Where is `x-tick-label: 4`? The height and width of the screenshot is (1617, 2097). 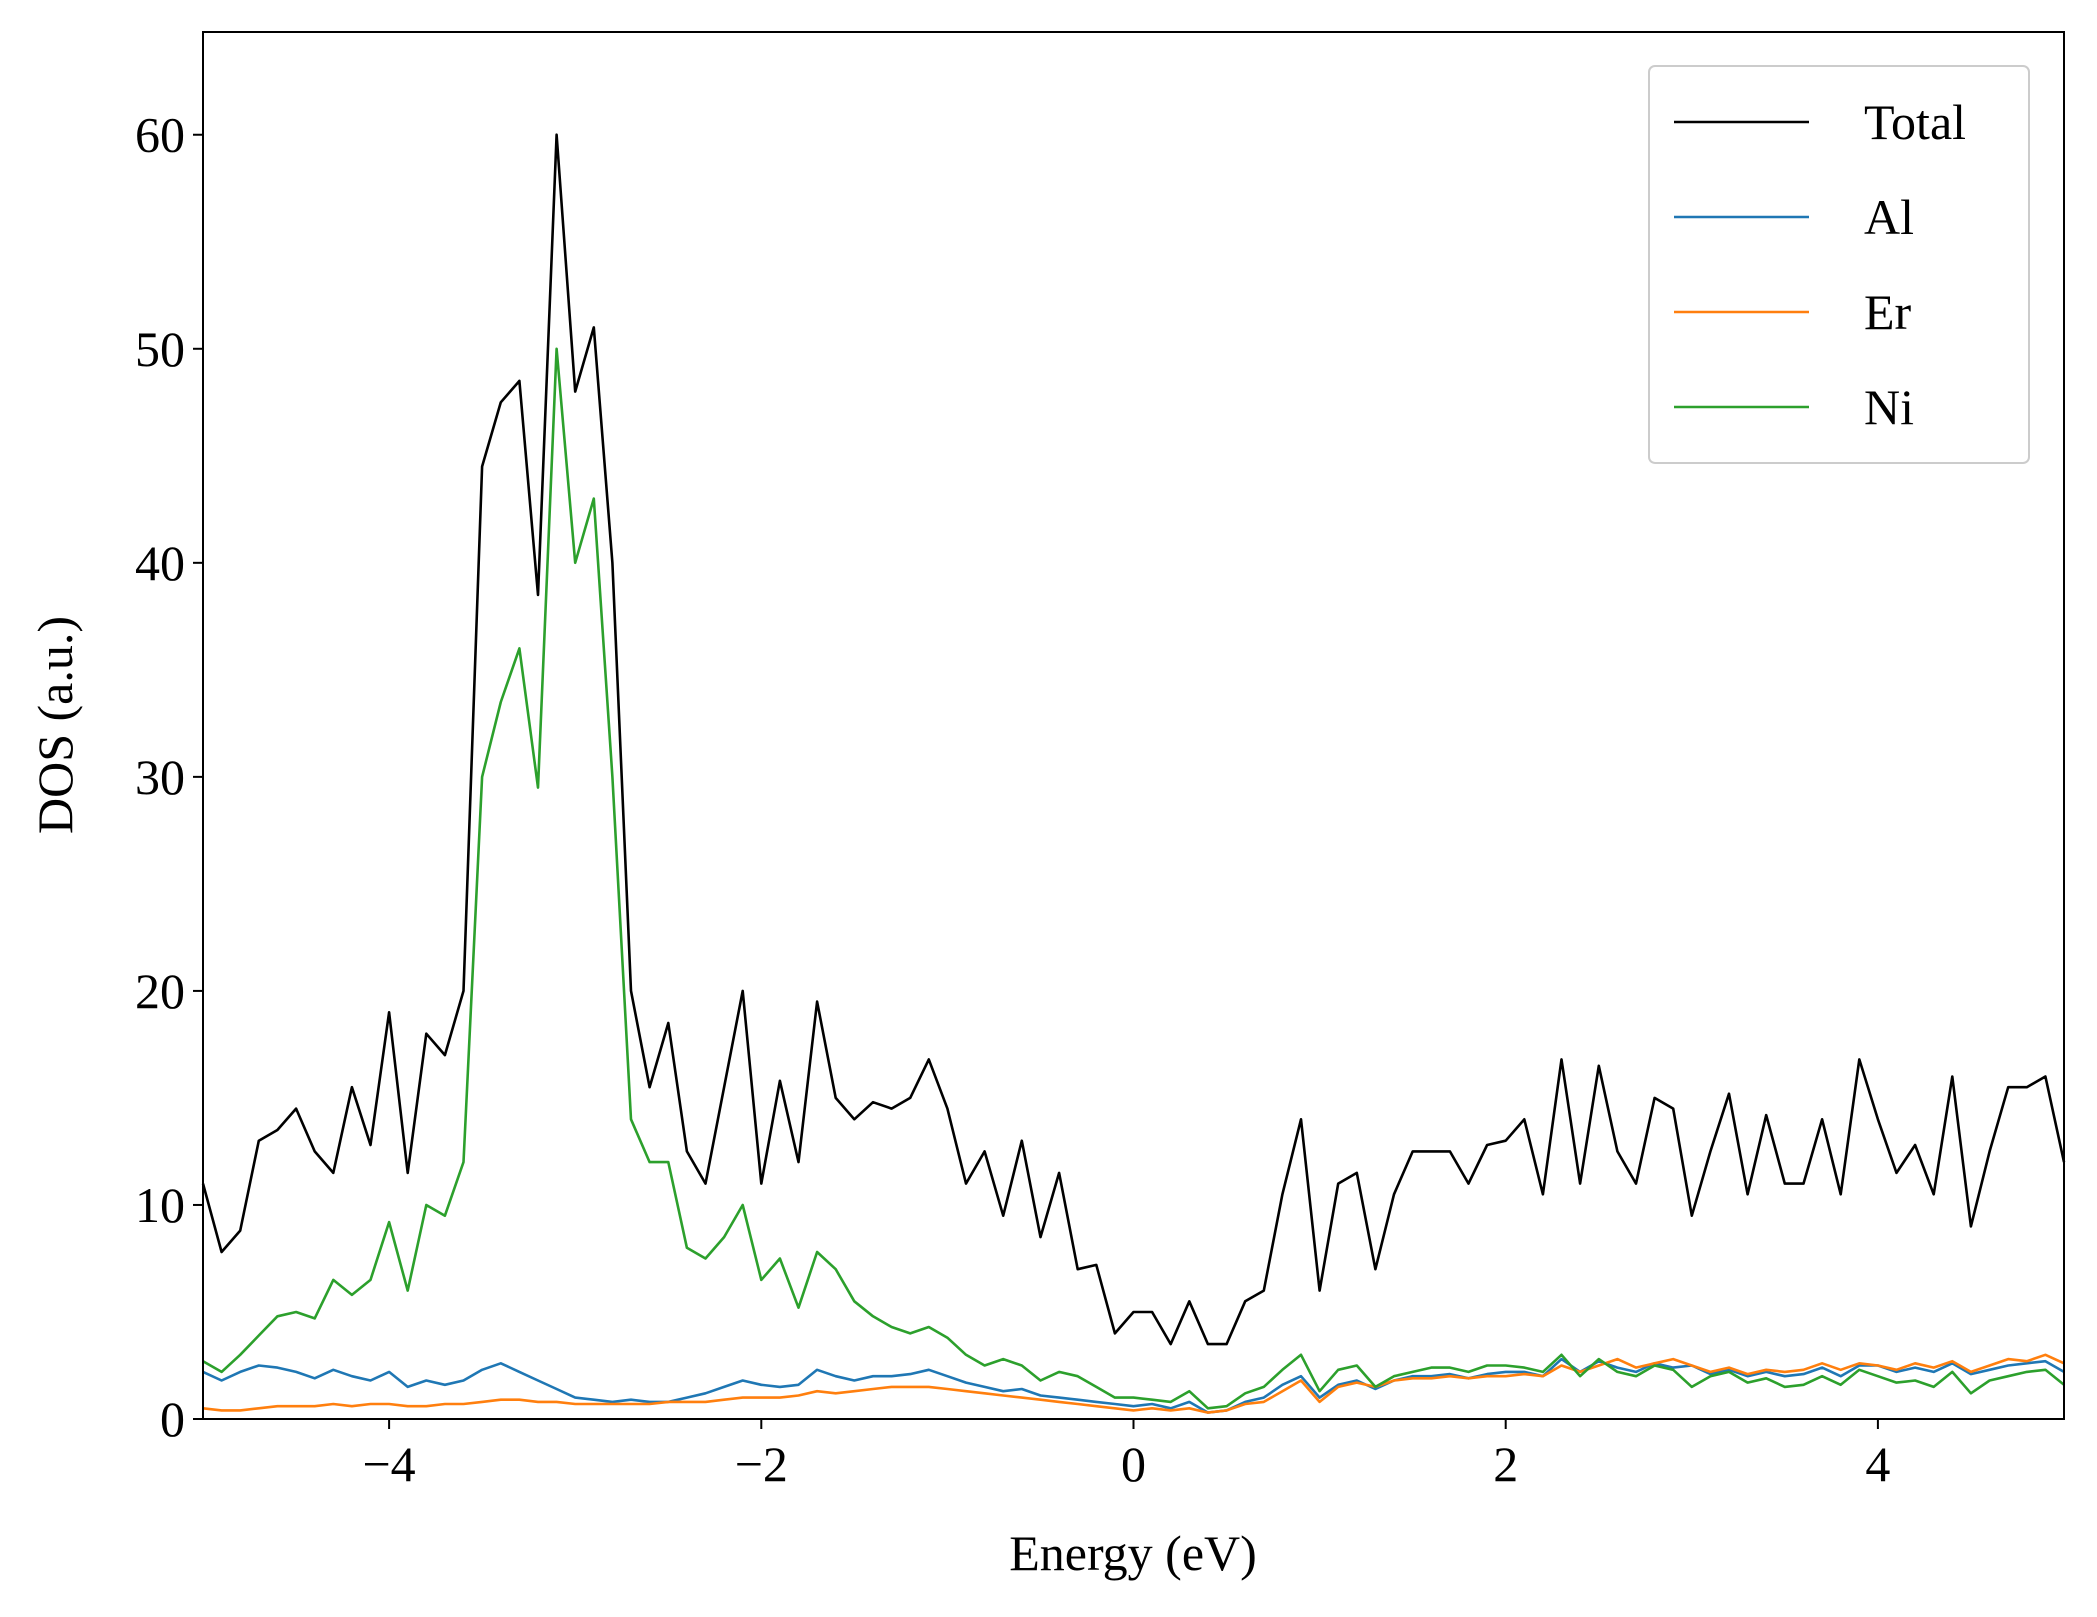 x-tick-label: 4 is located at coordinates (1877, 1464).